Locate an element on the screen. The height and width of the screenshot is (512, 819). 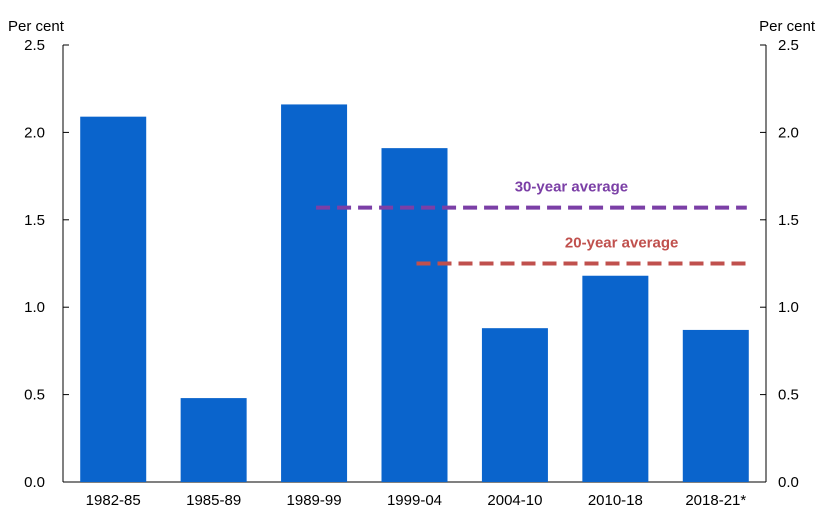
right-tick-label: 2.5 is located at coordinates (788, 45).